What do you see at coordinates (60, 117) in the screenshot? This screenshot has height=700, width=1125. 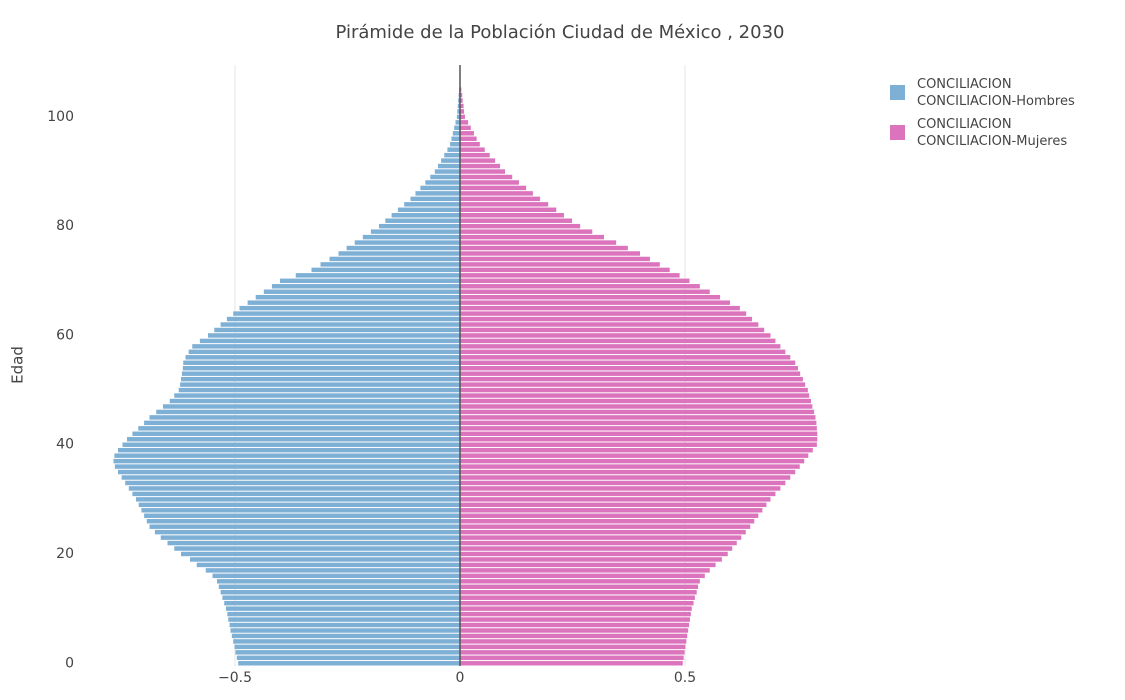 I see `y-tick-label: 100` at bounding box center [60, 117].